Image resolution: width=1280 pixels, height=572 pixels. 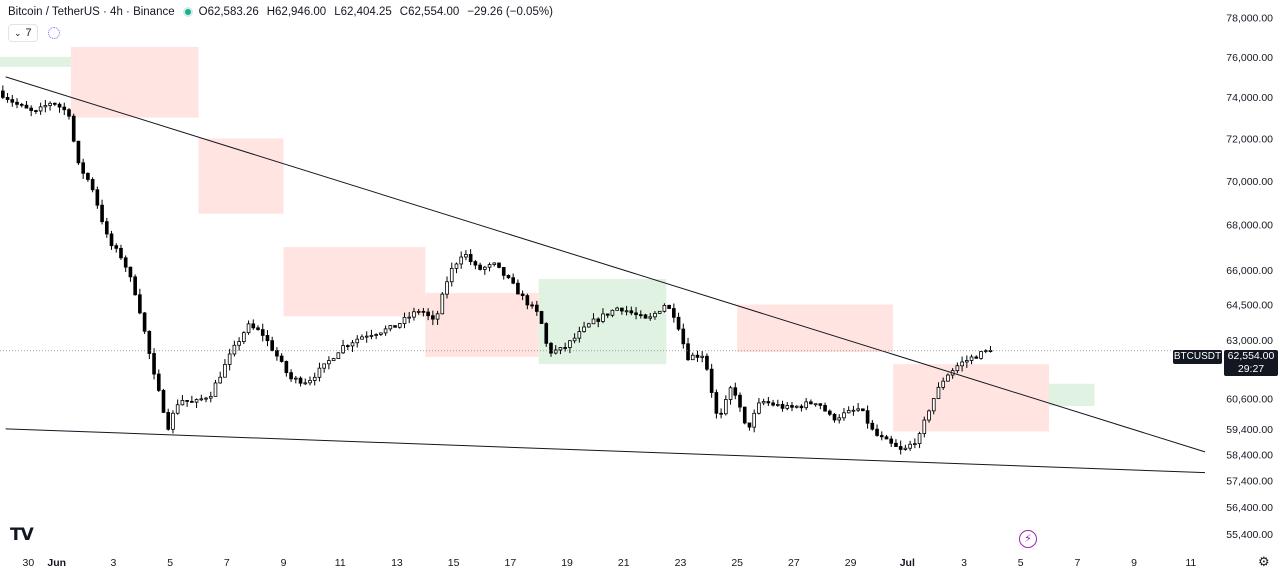 I want to click on x-tick-label: 25, so click(x=737, y=563).